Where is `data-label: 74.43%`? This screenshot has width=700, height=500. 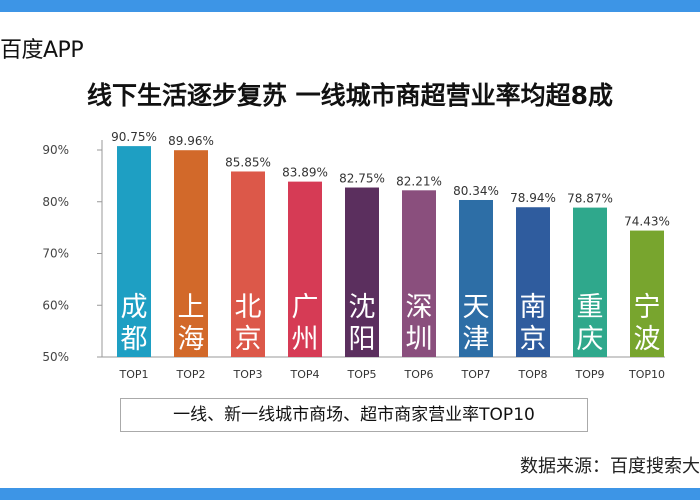
data-label: 74.43% is located at coordinates (647, 222).